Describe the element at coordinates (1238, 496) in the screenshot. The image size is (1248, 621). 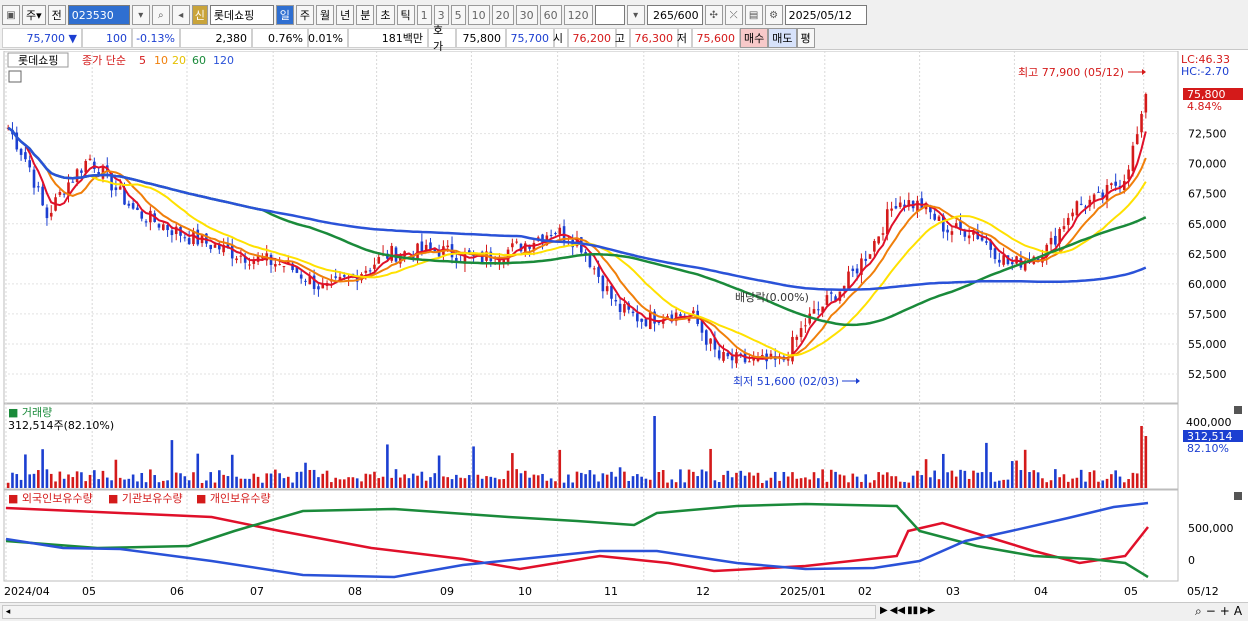
I see `investor-panel-close-icon` at that location.